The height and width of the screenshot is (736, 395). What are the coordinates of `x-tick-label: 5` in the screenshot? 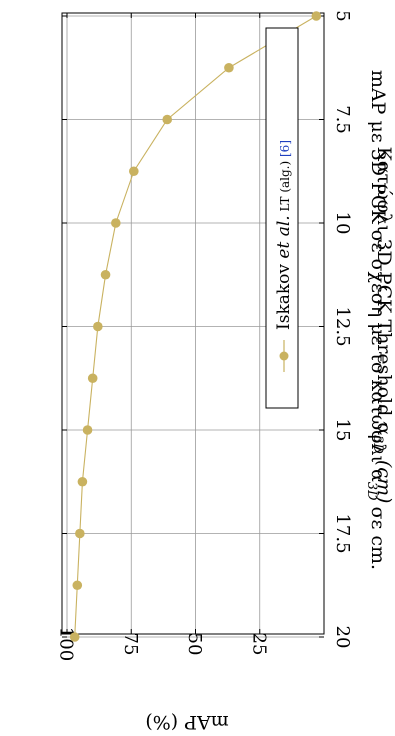 It's located at (342, 15).